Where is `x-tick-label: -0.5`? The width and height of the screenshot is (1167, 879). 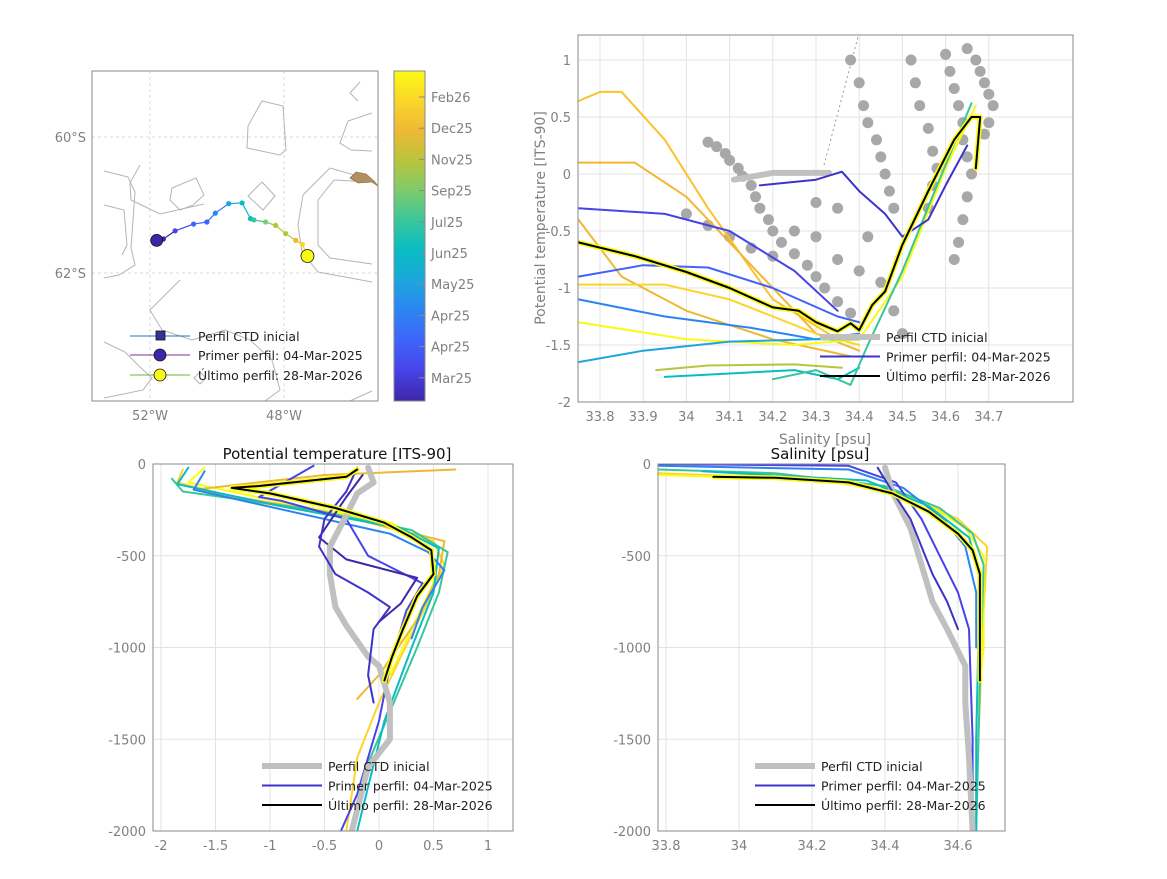 x-tick-label: -0.5 is located at coordinates (324, 846).